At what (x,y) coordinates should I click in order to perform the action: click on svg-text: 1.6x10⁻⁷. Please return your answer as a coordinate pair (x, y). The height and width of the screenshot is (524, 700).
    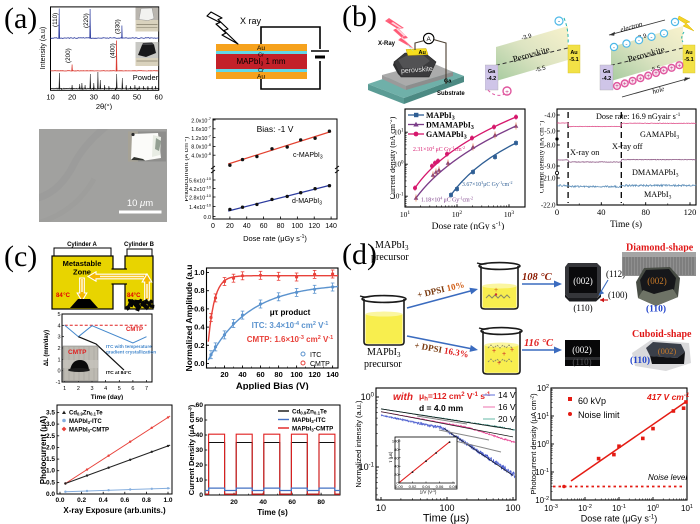
    Looking at the image, I should click on (201, 129).